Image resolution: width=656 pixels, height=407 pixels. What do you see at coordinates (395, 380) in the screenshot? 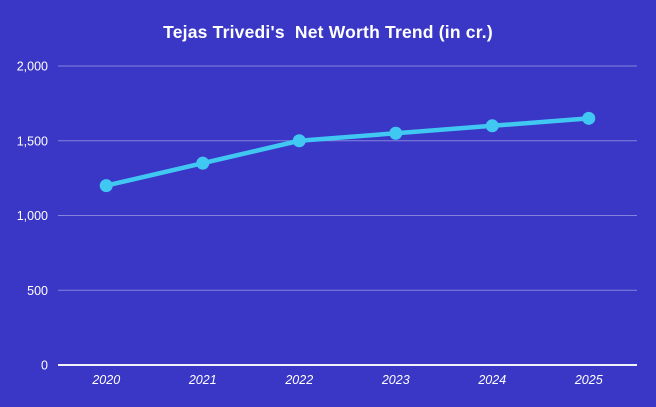
I see `x-tick-label: 2023` at bounding box center [395, 380].